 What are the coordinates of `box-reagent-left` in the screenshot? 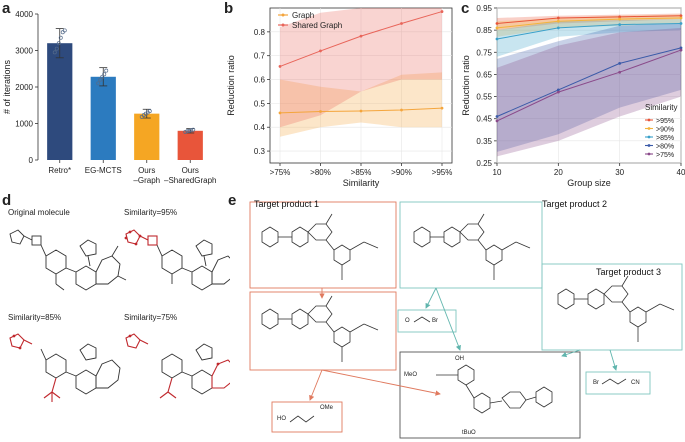 It's located at (307, 417).